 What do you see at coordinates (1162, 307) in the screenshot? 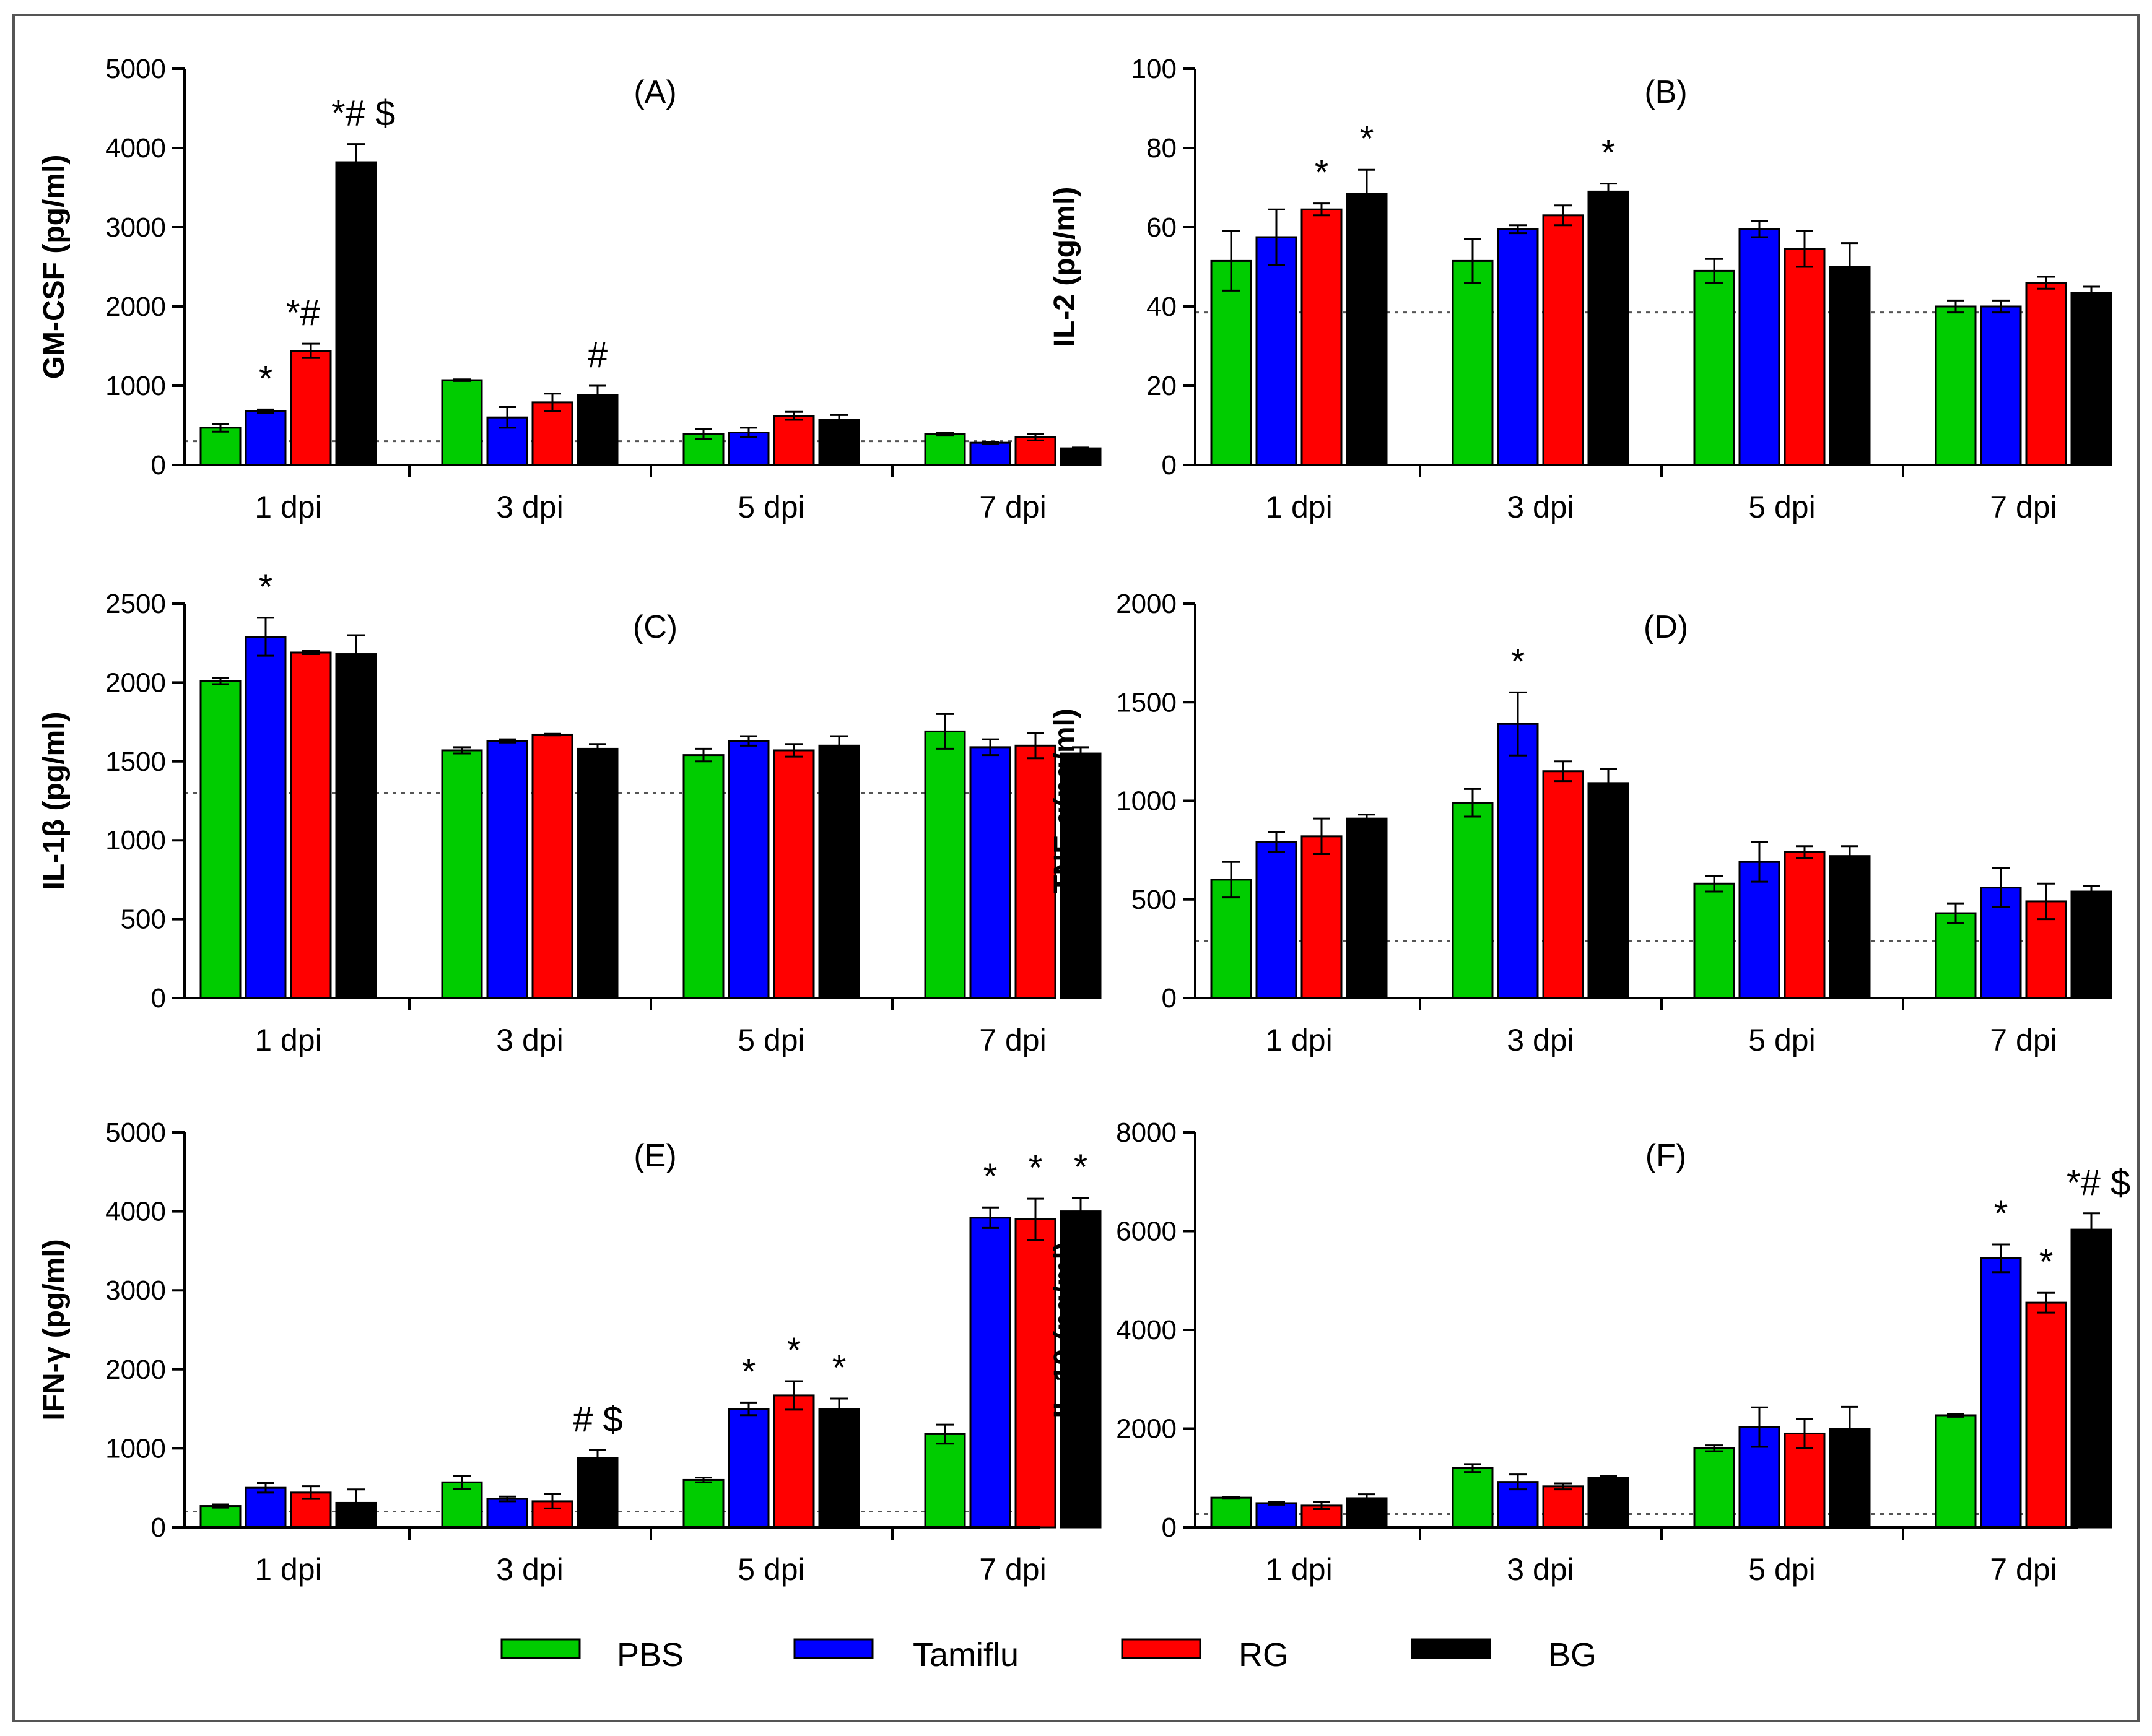
I see `y-tick-label: 40` at bounding box center [1162, 307].